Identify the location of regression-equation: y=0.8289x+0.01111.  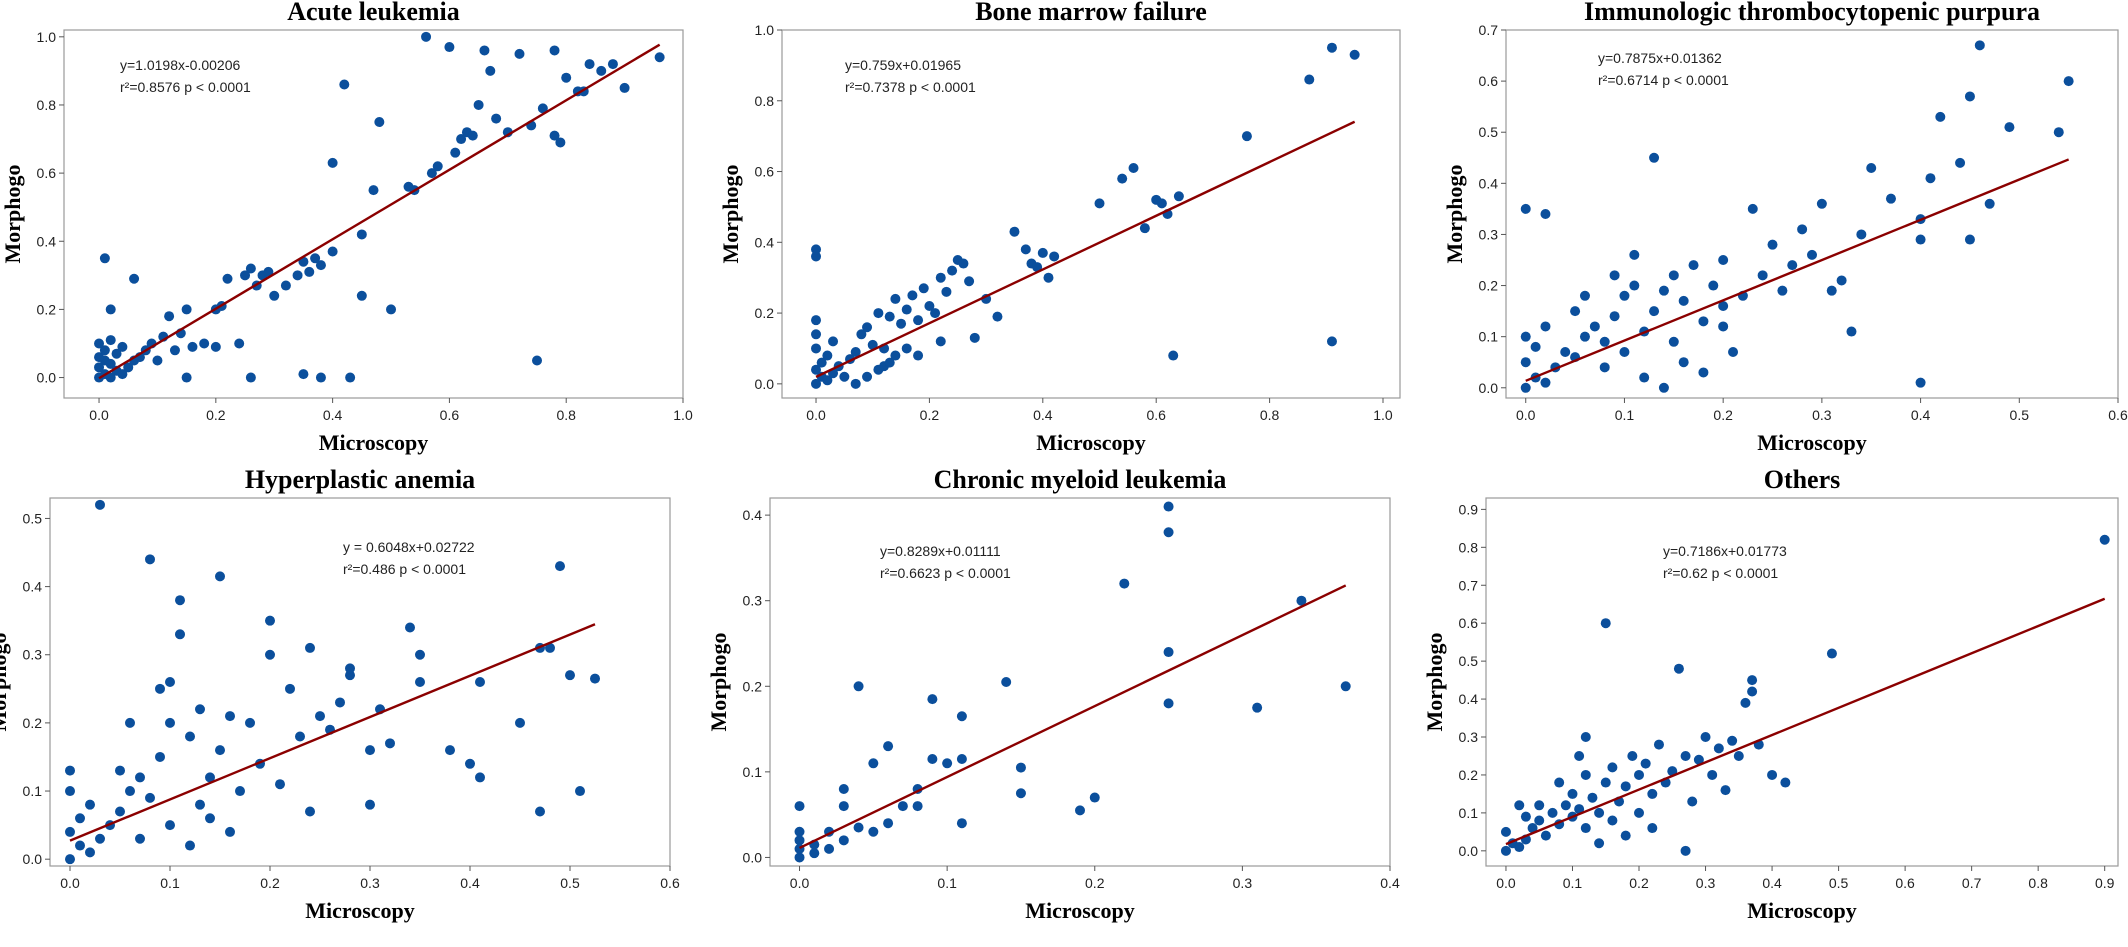
(940, 551).